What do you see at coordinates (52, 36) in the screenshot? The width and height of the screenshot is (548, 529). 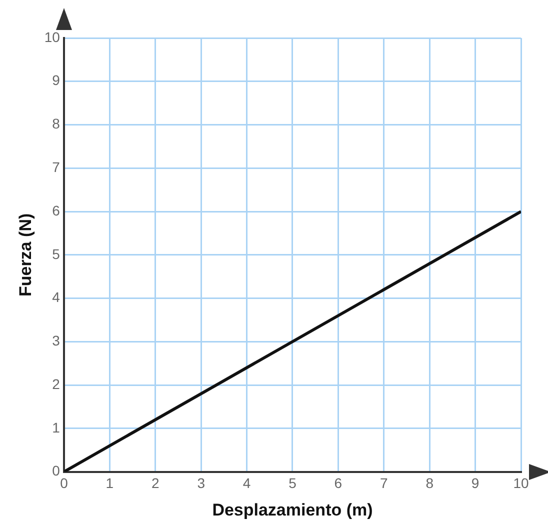 I see `y-tick-label: 10` at bounding box center [52, 36].